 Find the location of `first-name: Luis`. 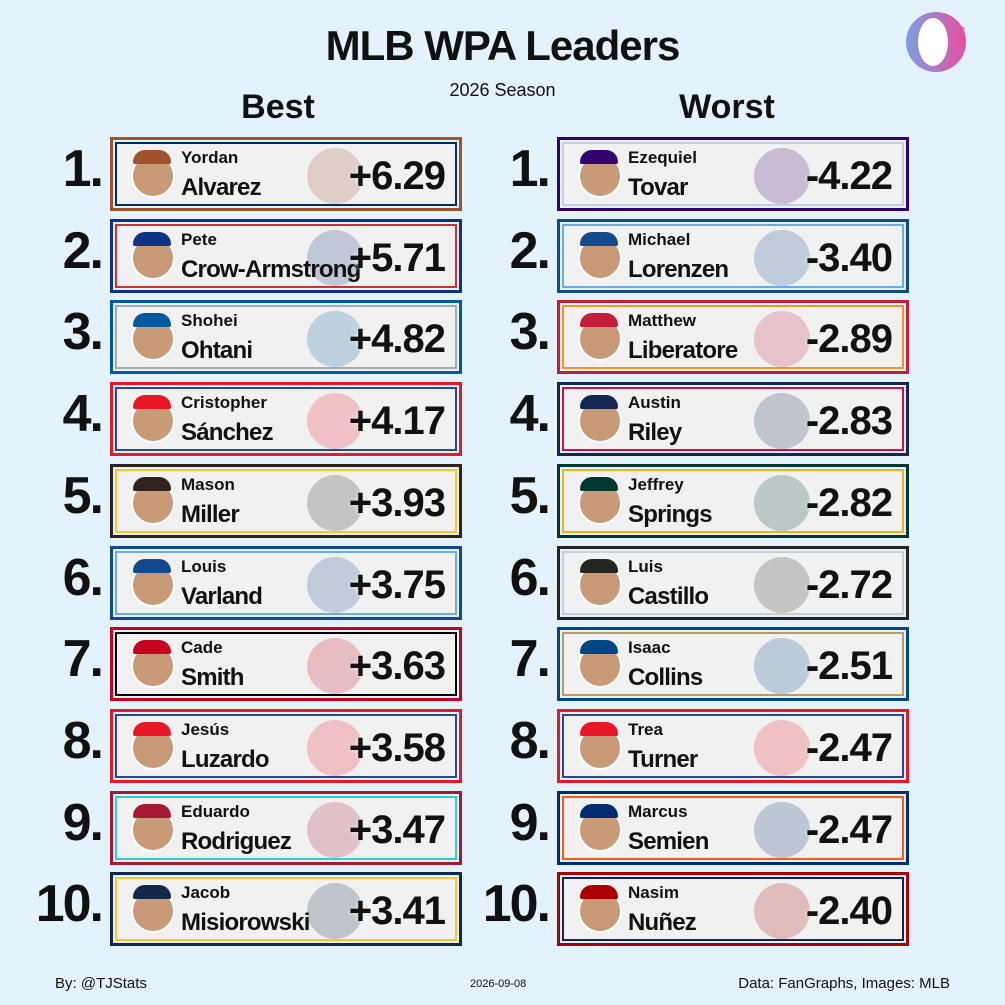

first-name: Luis is located at coordinates (645, 566).